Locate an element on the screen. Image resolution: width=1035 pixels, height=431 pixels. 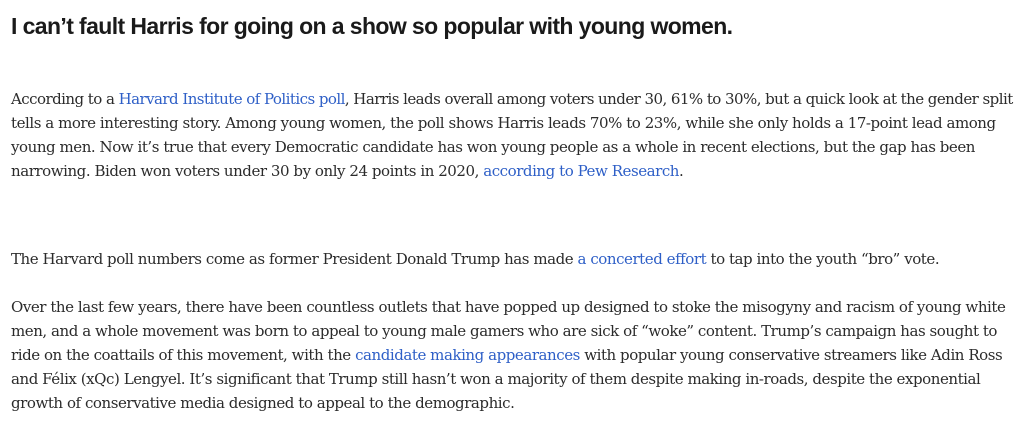
pew-research-link: according to Pew Research is located at coordinates (581, 171).